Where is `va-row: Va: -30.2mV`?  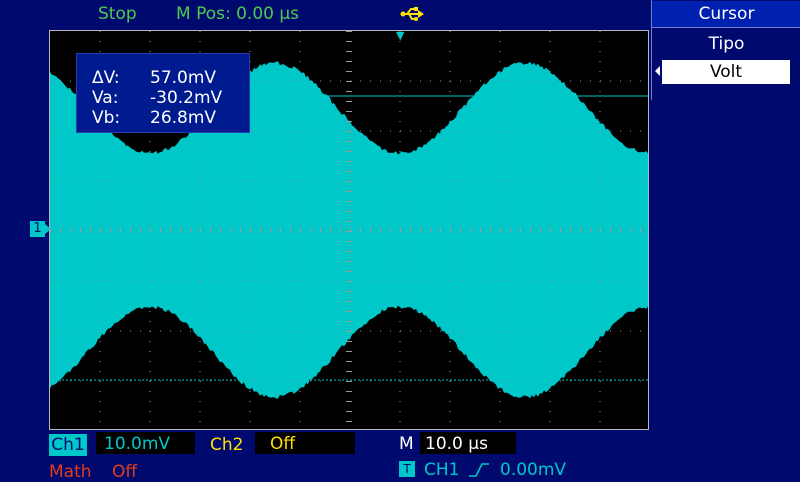
va-row: Va: -30.2mV is located at coordinates (157, 98).